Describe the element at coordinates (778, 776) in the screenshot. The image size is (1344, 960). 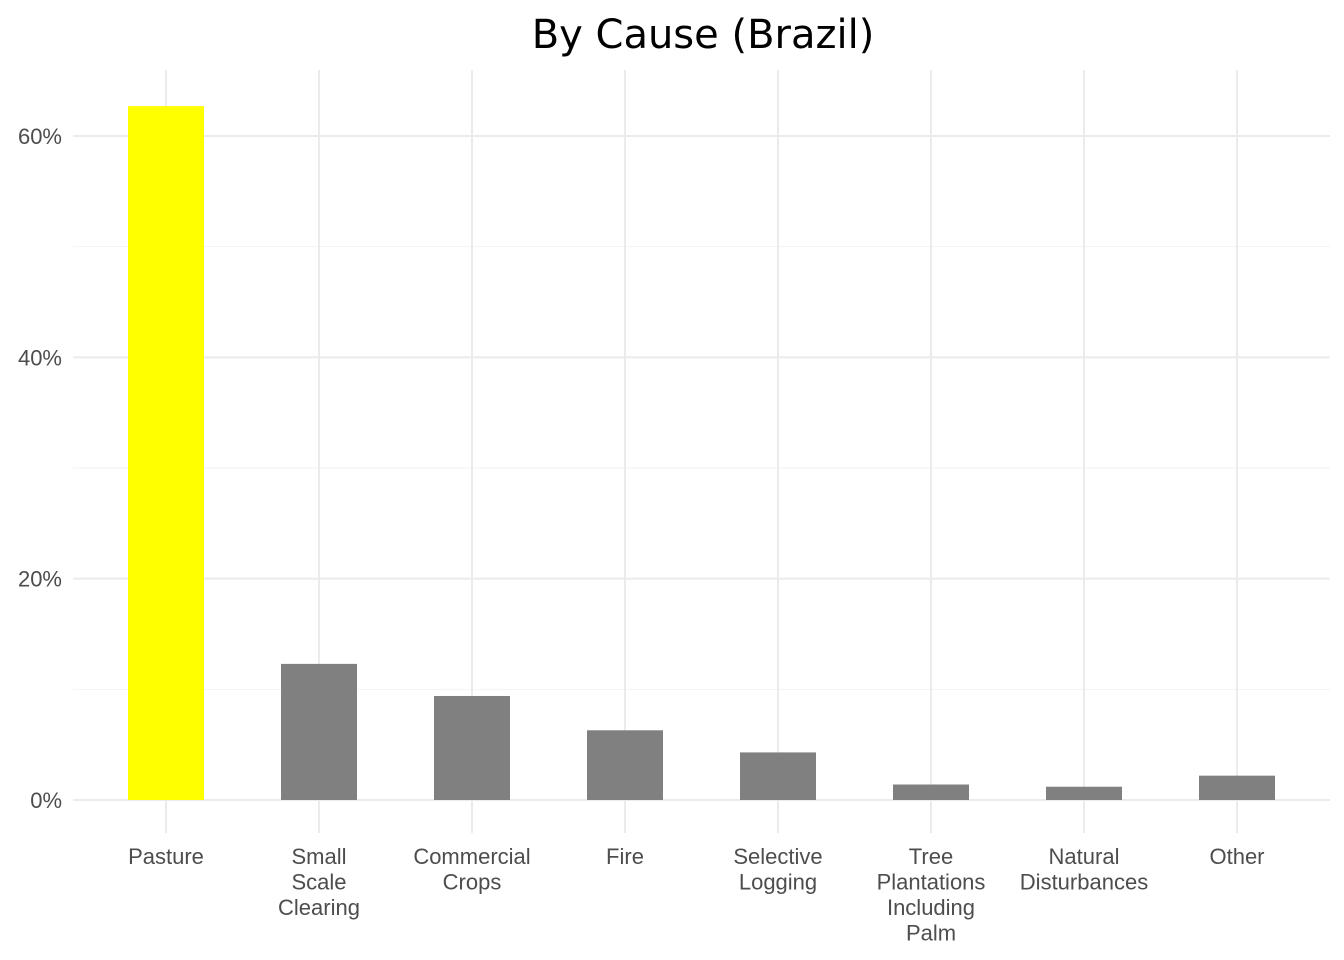
I see `bar-selective-logging` at that location.